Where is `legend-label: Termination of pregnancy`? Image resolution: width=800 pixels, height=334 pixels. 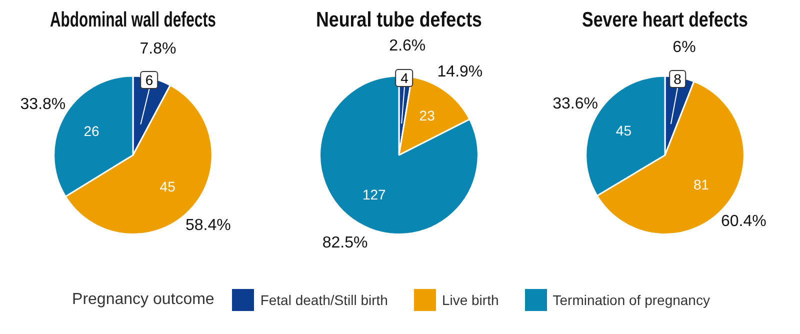 legend-label: Termination of pregnancy is located at coordinates (631, 300).